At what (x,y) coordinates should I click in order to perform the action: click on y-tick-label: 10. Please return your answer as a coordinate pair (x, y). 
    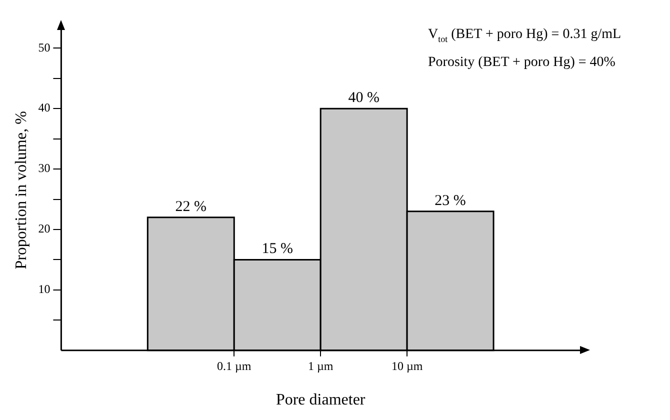
    Looking at the image, I should click on (44, 289).